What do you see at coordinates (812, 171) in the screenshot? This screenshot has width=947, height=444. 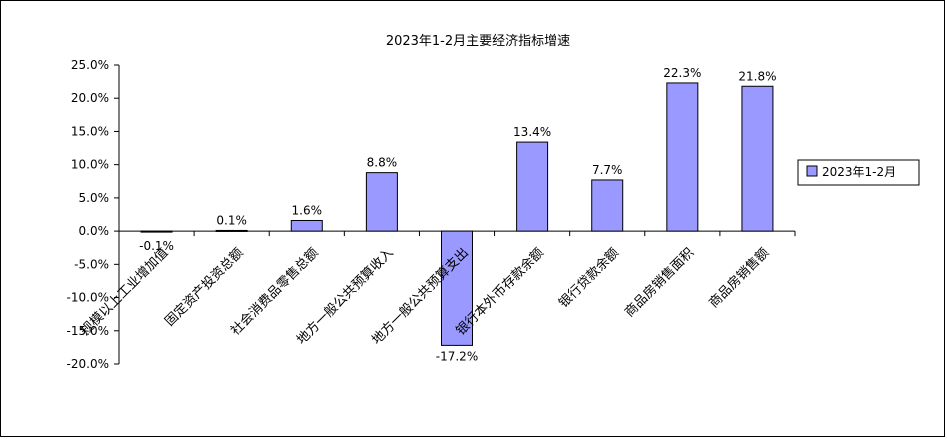 I see `legend-swatch` at bounding box center [812, 171].